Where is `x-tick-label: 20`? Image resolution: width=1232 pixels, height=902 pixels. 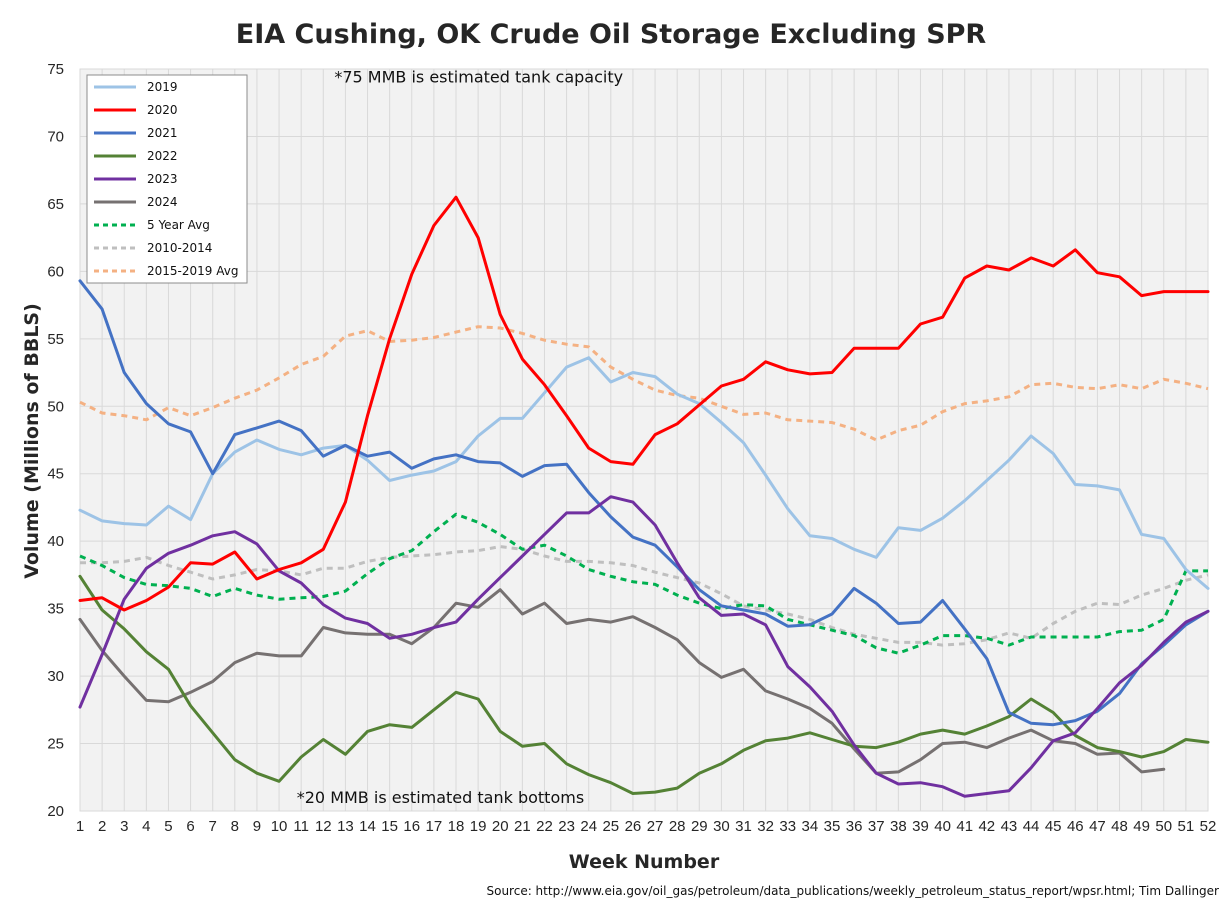 x-tick-label: 20 is located at coordinates (500, 826).